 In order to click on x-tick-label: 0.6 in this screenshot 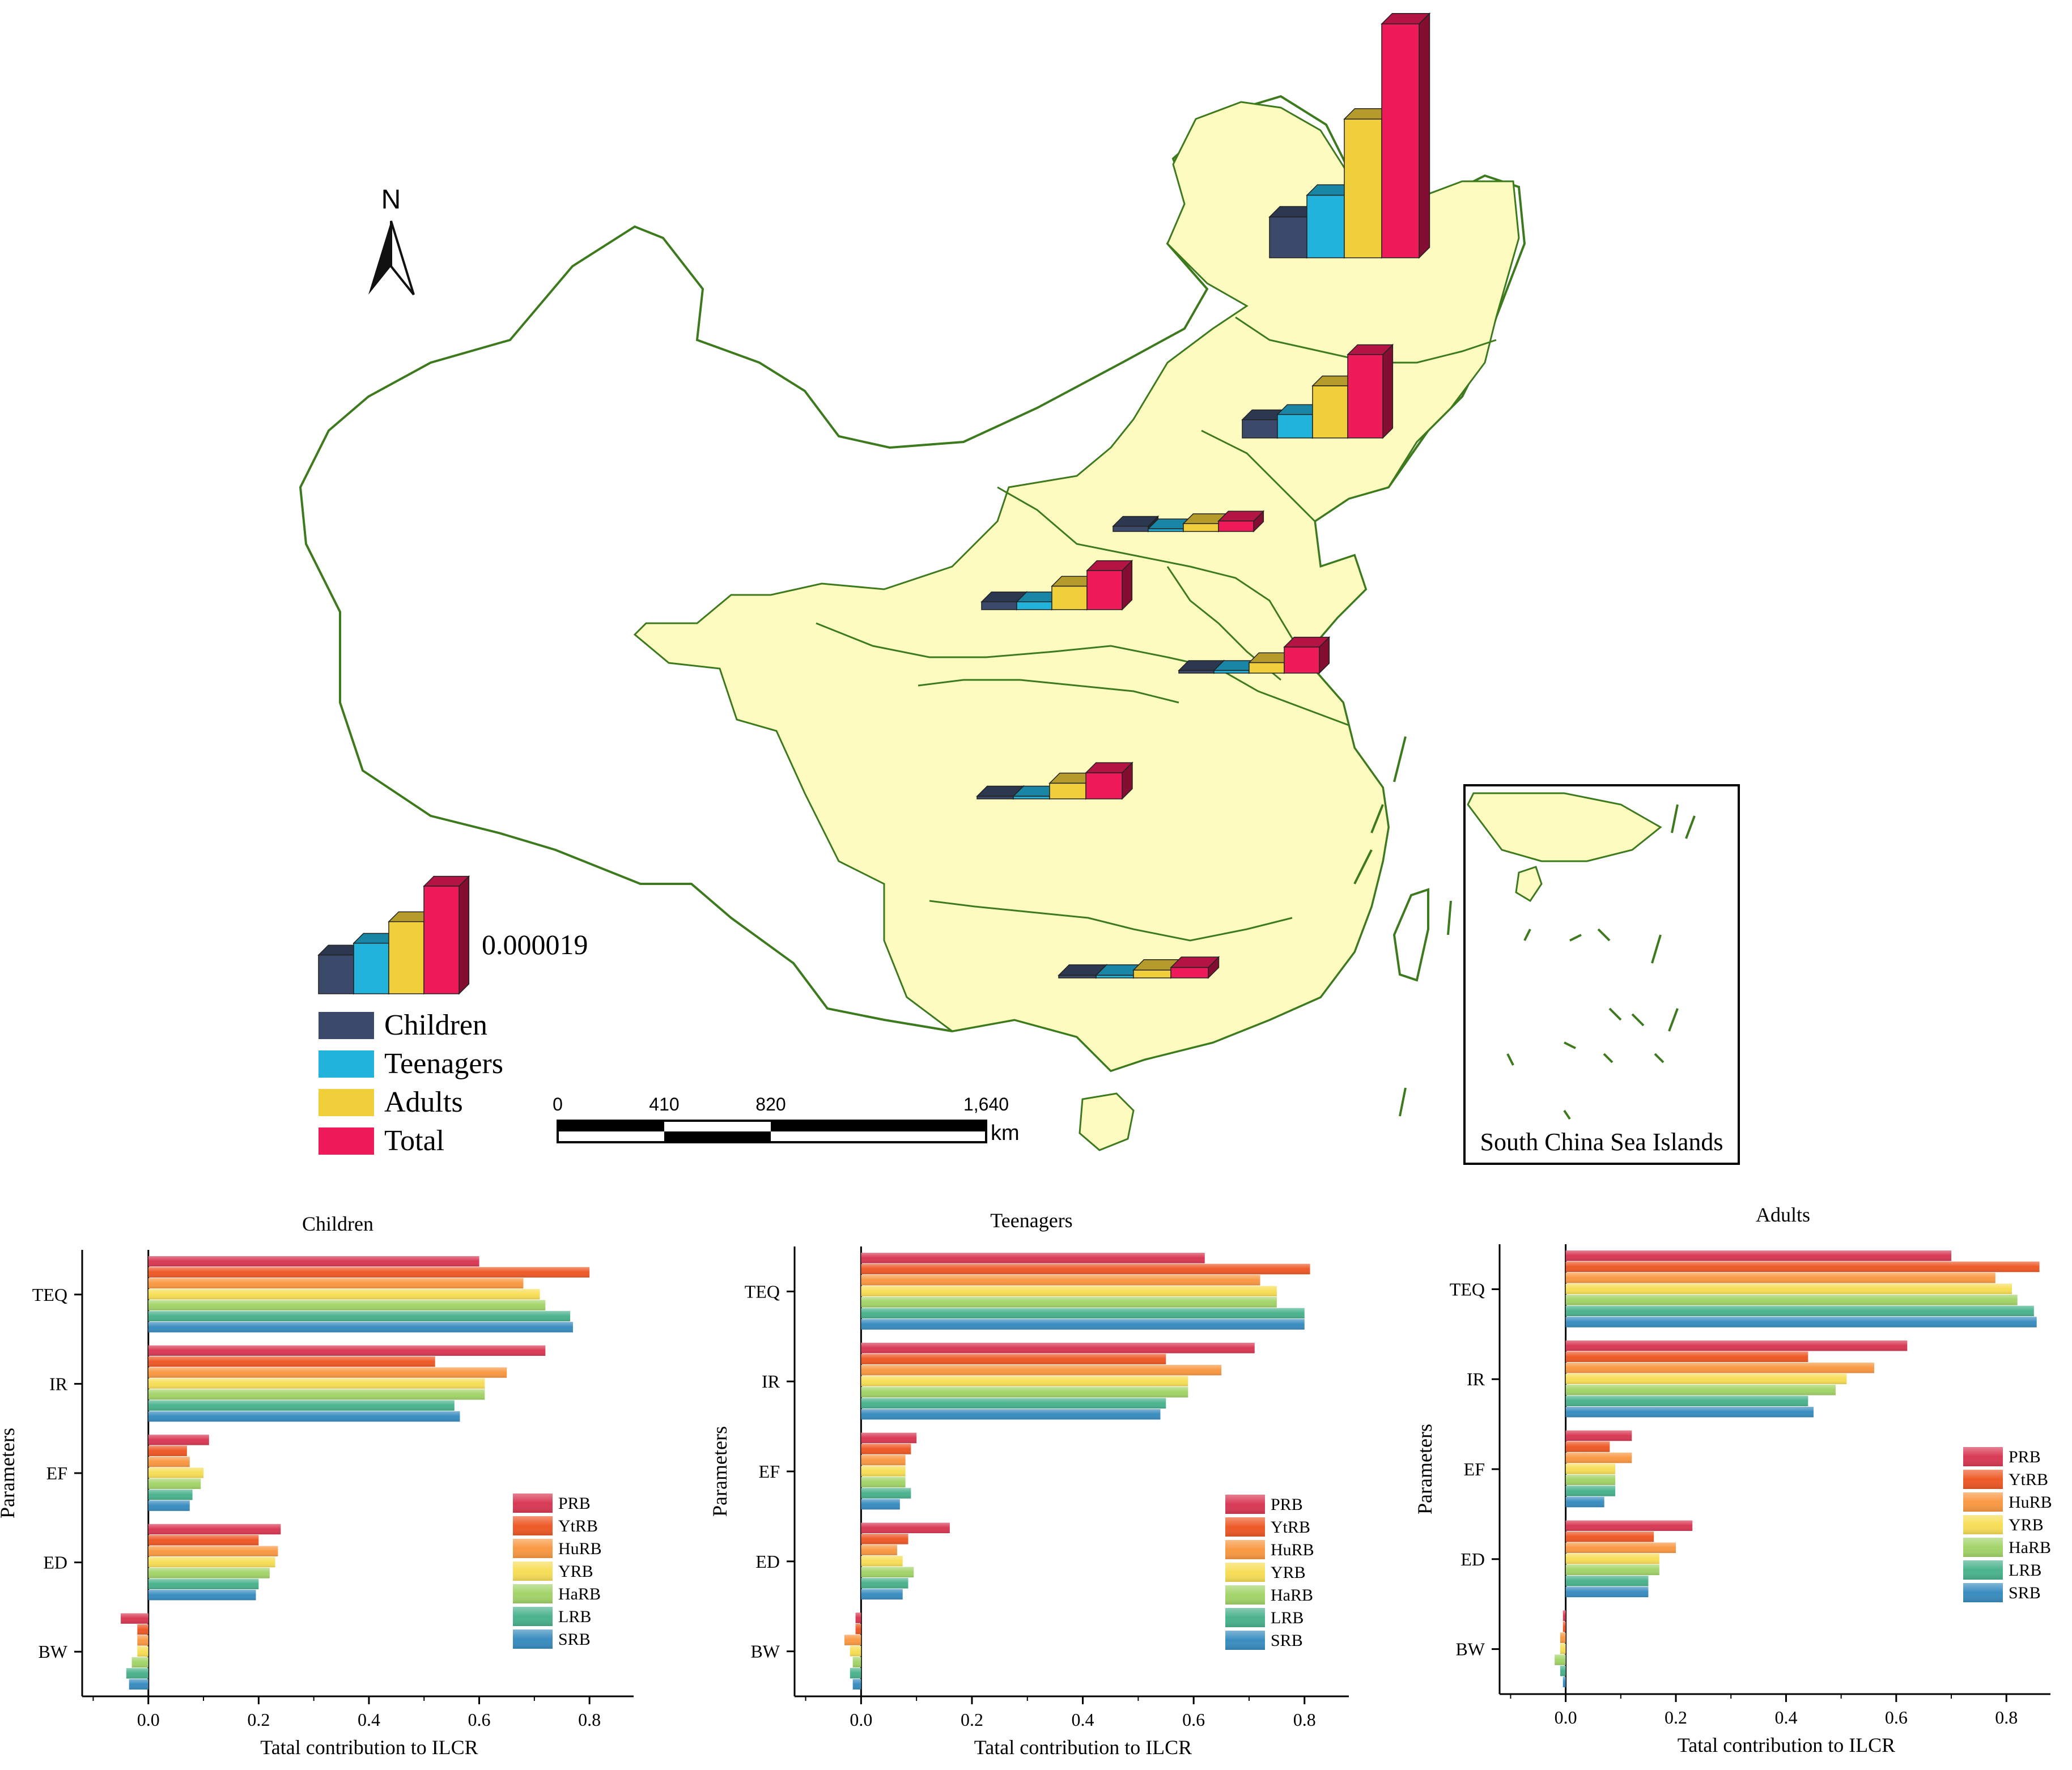, I will do `click(1193, 1719)`.